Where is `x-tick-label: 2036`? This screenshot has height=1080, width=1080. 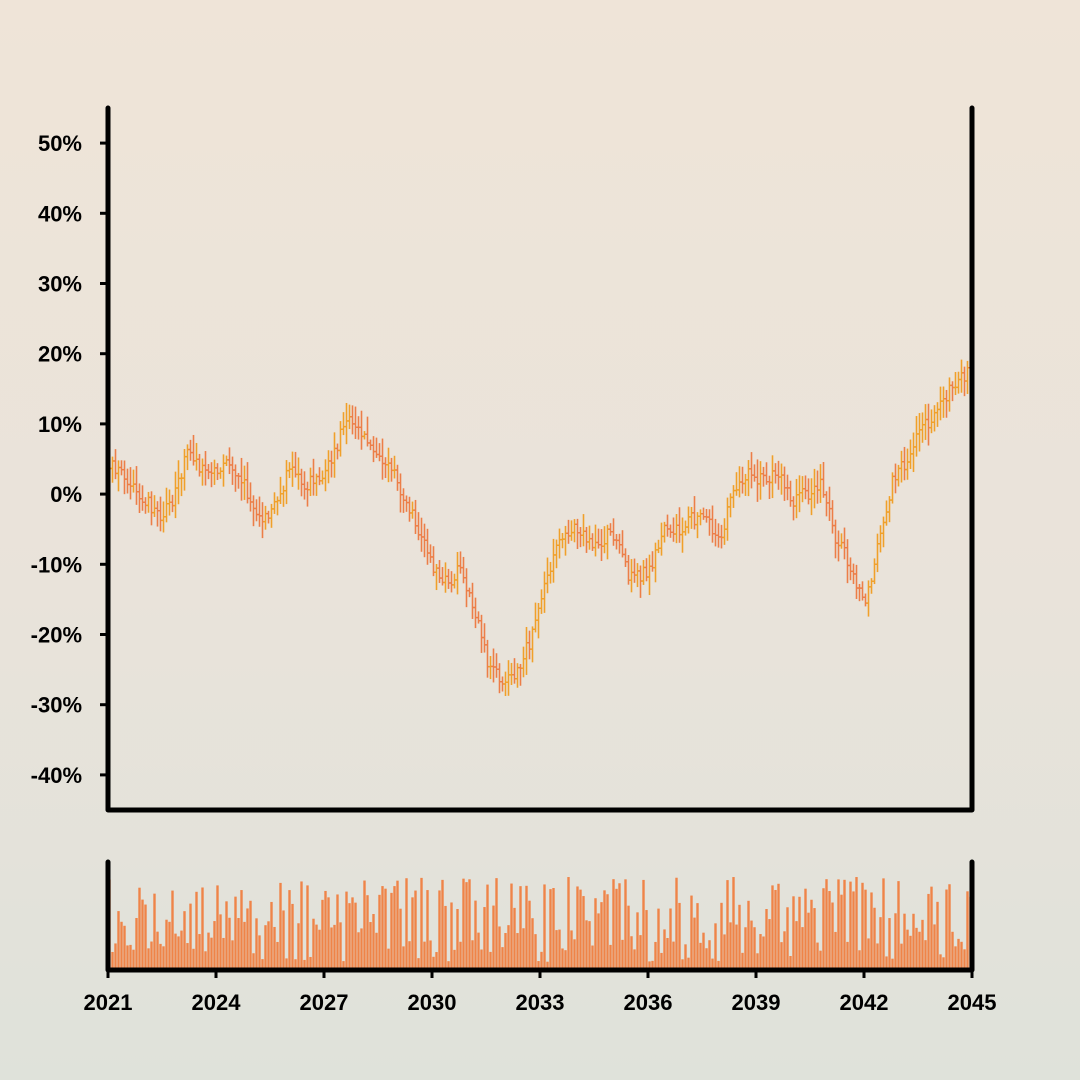
x-tick-label: 2036 is located at coordinates (648, 1002).